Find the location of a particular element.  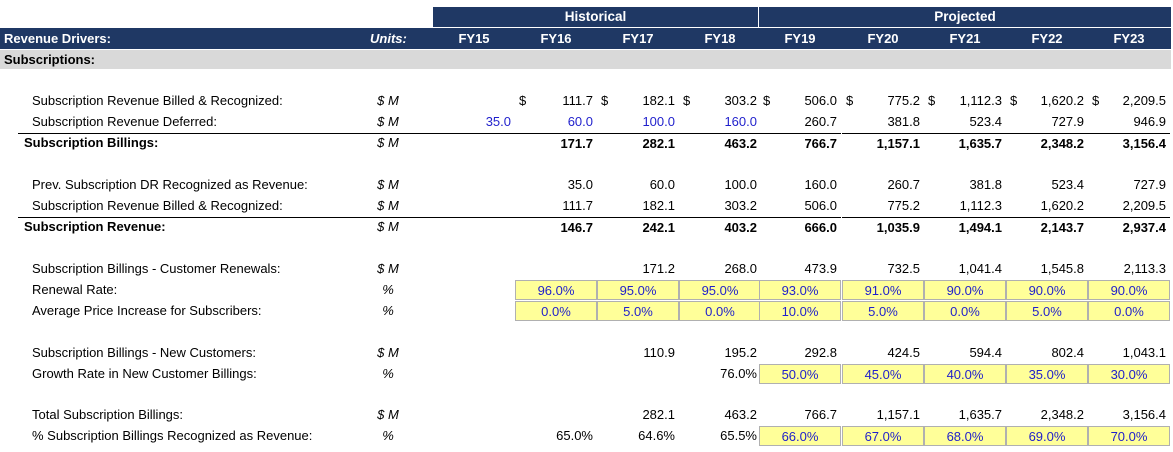

input-cell: 30.0% is located at coordinates (1129, 374).